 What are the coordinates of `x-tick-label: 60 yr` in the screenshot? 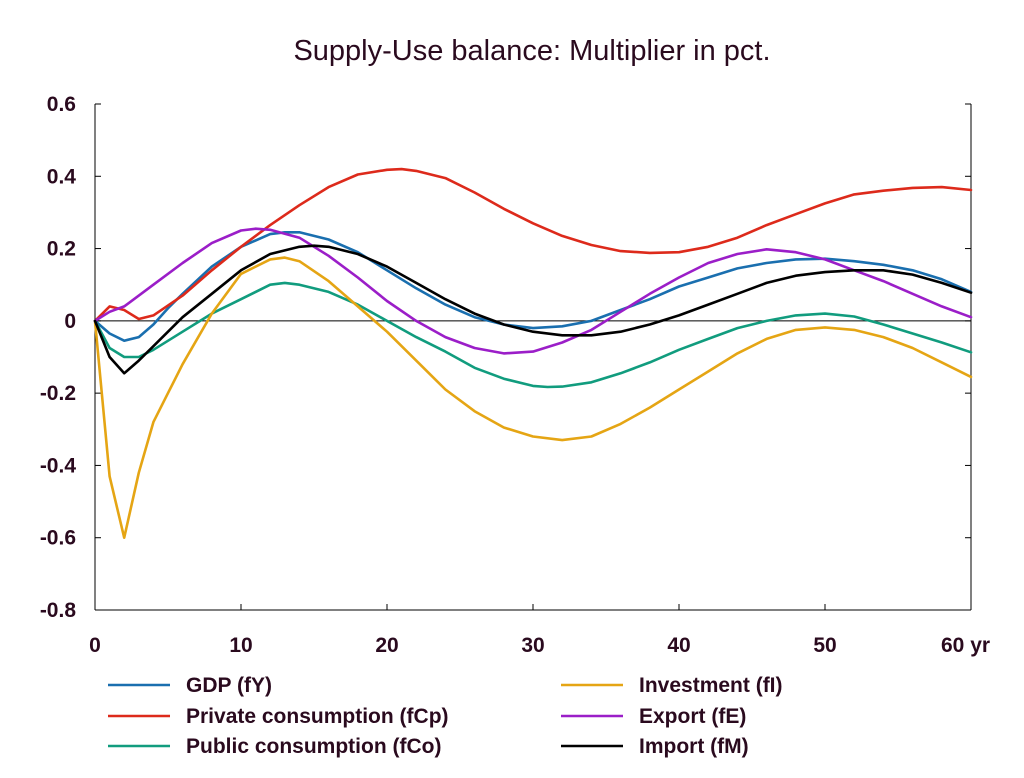 It's located at (965, 645).